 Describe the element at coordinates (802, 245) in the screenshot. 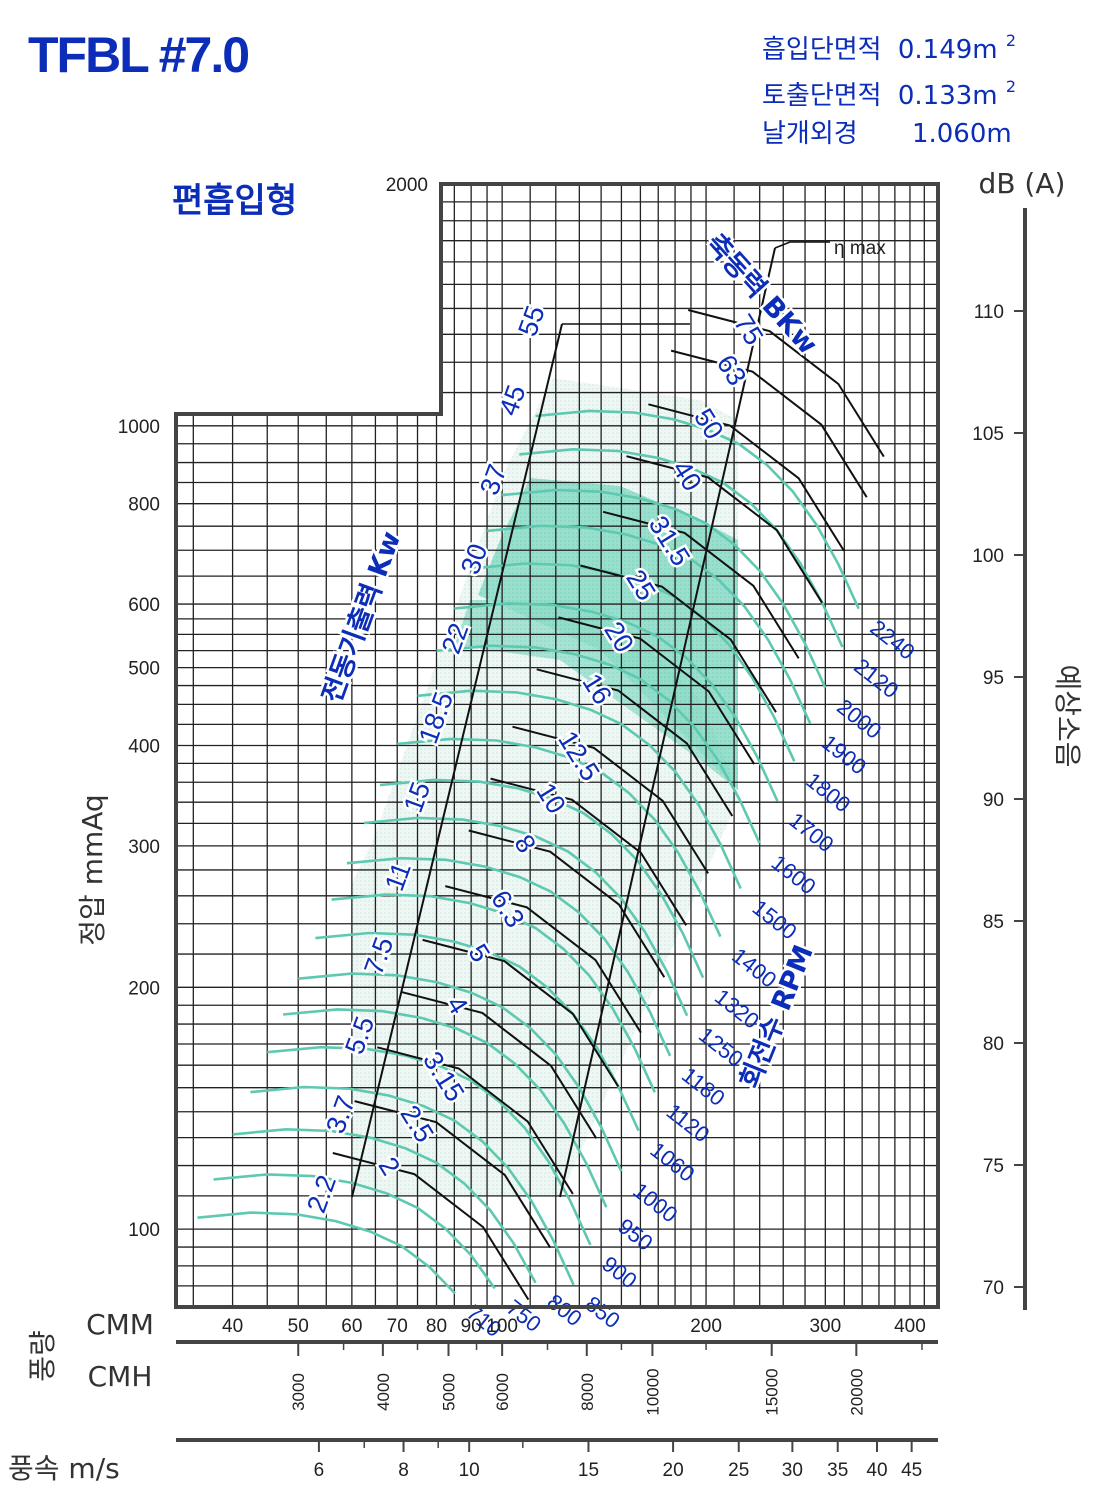

I see `efficiency-leader` at that location.